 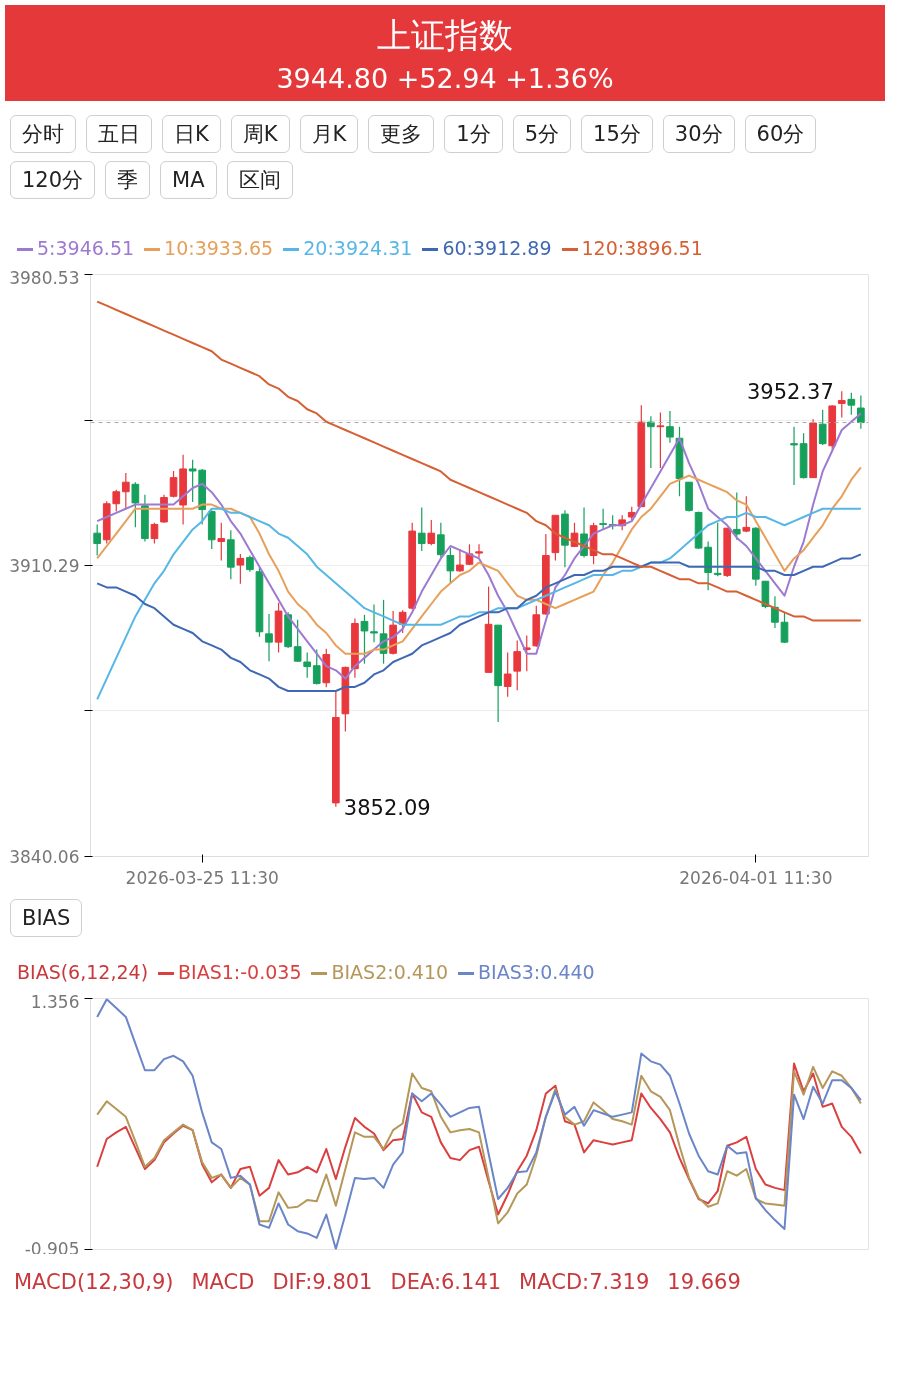 I want to click on text: MACD, so click(x=223, y=1282).